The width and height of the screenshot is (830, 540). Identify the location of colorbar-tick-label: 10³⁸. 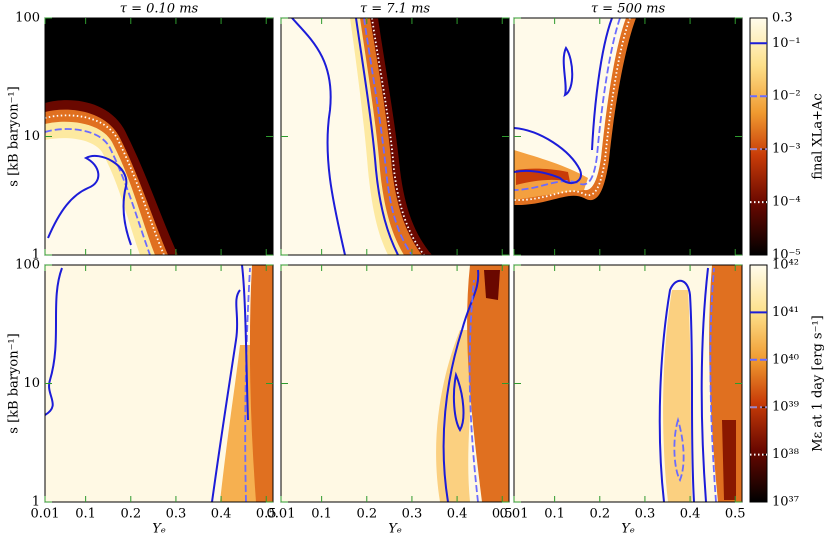
(785, 454).